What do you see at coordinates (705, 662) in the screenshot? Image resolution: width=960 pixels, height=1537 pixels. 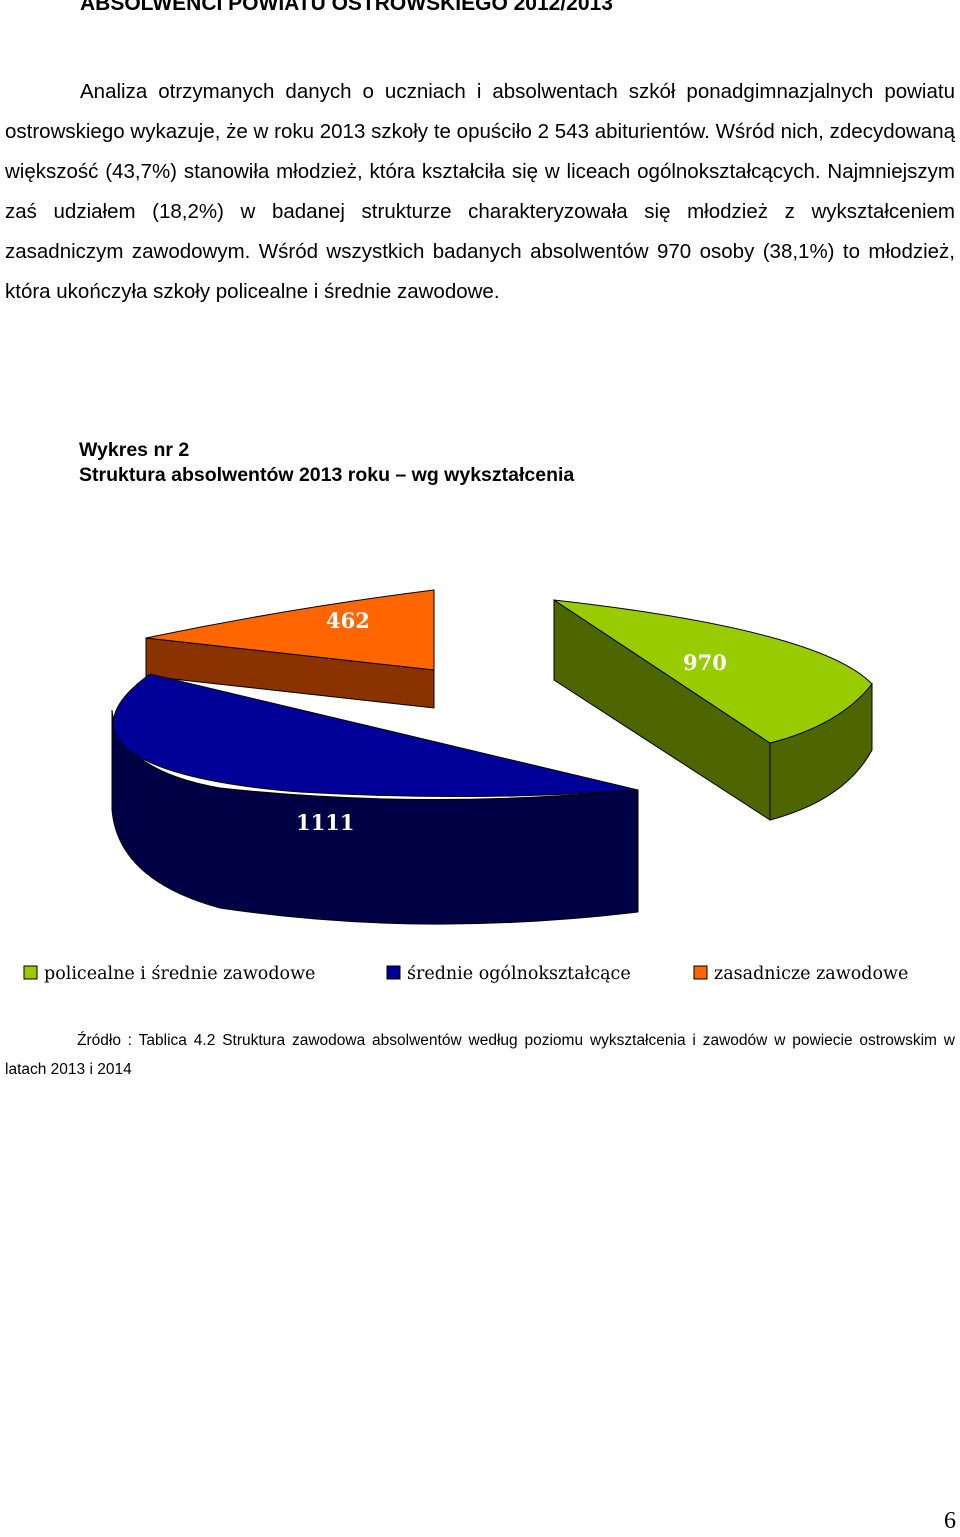 I see `value-label-policealne: 970` at bounding box center [705, 662].